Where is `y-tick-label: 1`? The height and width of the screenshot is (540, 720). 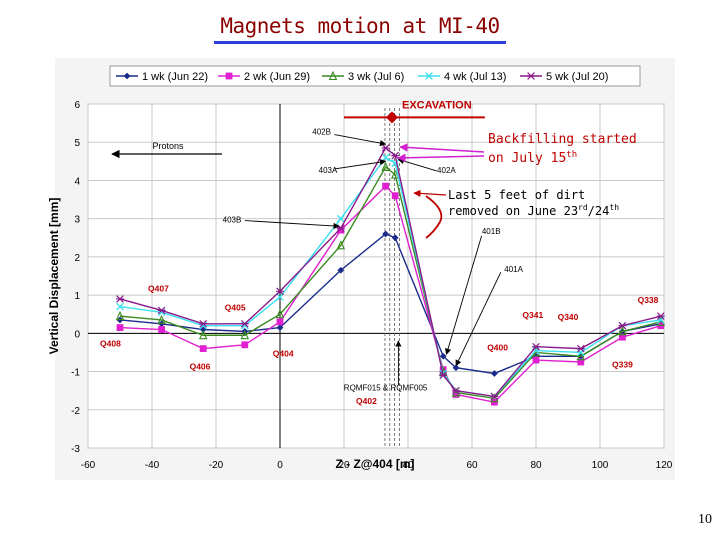
y-tick-label: 1 is located at coordinates (77, 296).